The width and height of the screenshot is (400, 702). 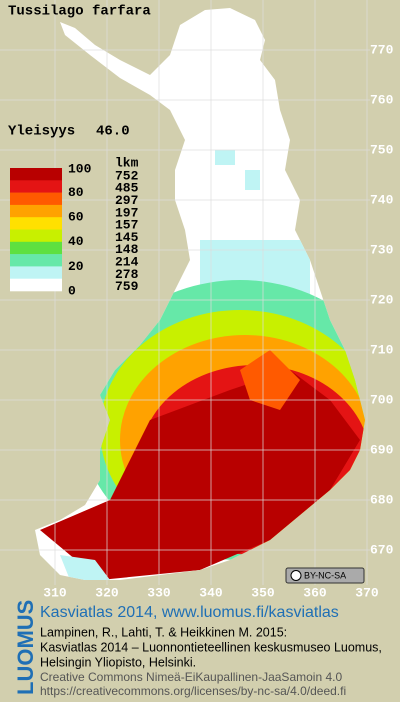 What do you see at coordinates (107, 592) in the screenshot?
I see `easting-label: 320` at bounding box center [107, 592].